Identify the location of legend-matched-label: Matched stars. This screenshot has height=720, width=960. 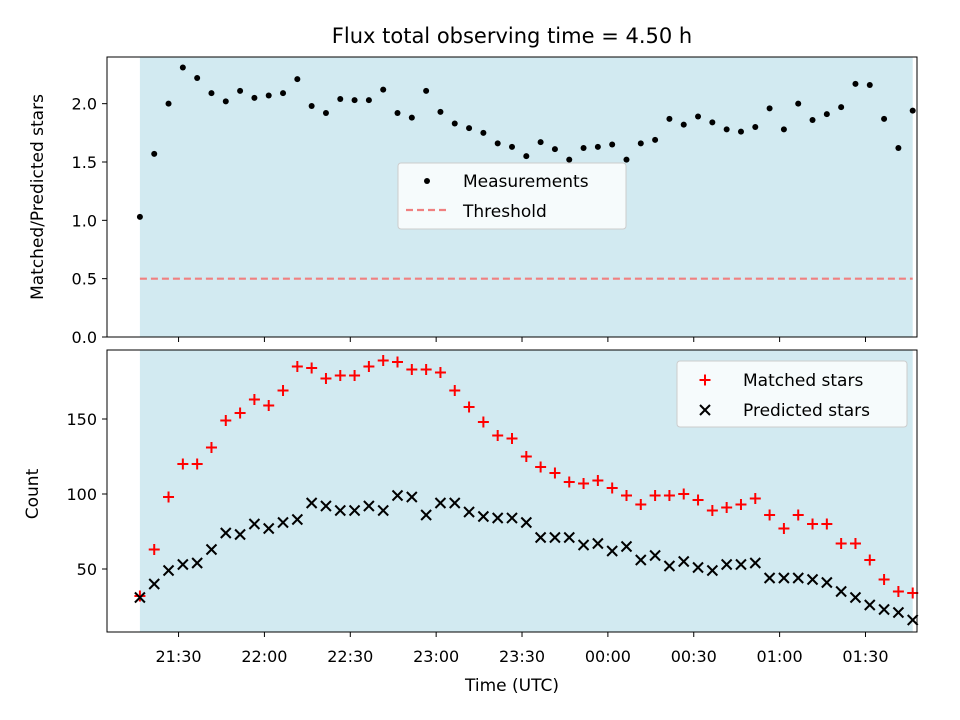
(803, 381).